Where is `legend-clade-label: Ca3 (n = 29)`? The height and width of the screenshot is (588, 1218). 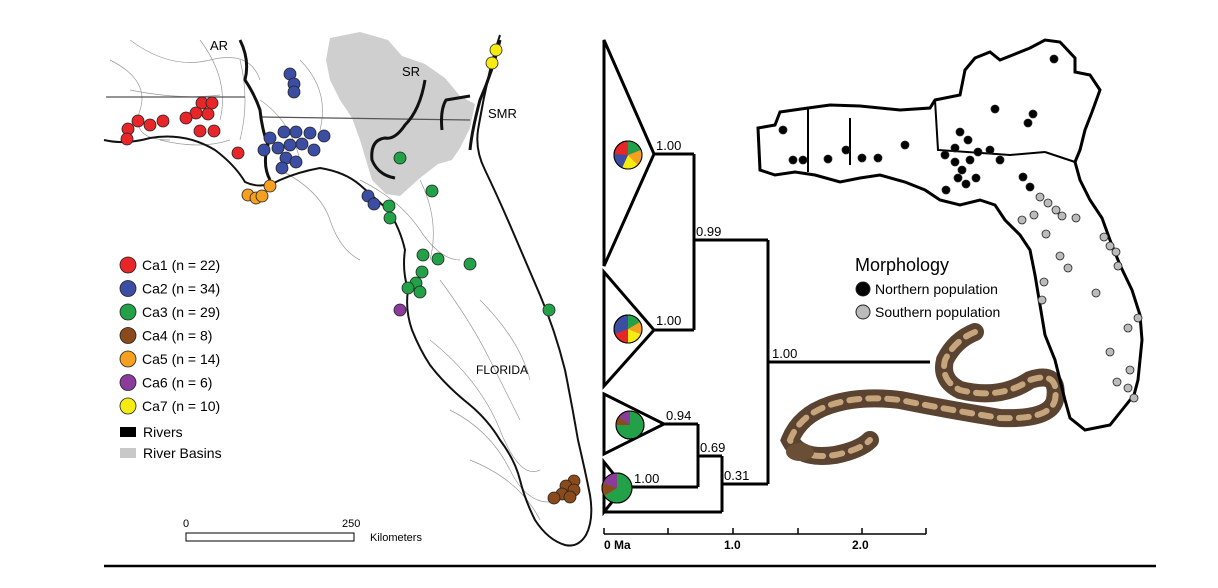 legend-clade-label: Ca3 (n = 29) is located at coordinates (181, 312).